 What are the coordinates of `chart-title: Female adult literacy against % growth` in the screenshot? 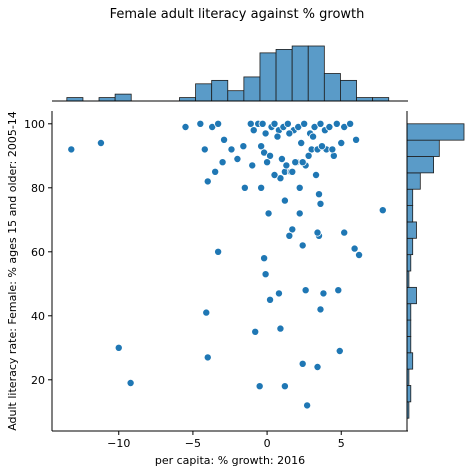 It's located at (237, 14).